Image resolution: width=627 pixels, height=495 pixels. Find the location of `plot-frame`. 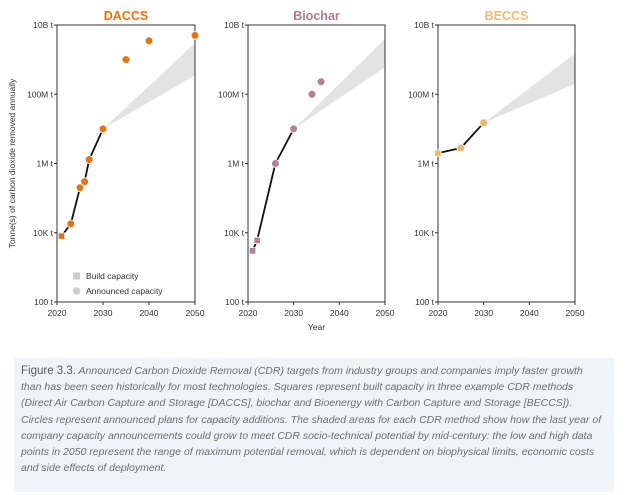

plot-frame is located at coordinates (506, 163).